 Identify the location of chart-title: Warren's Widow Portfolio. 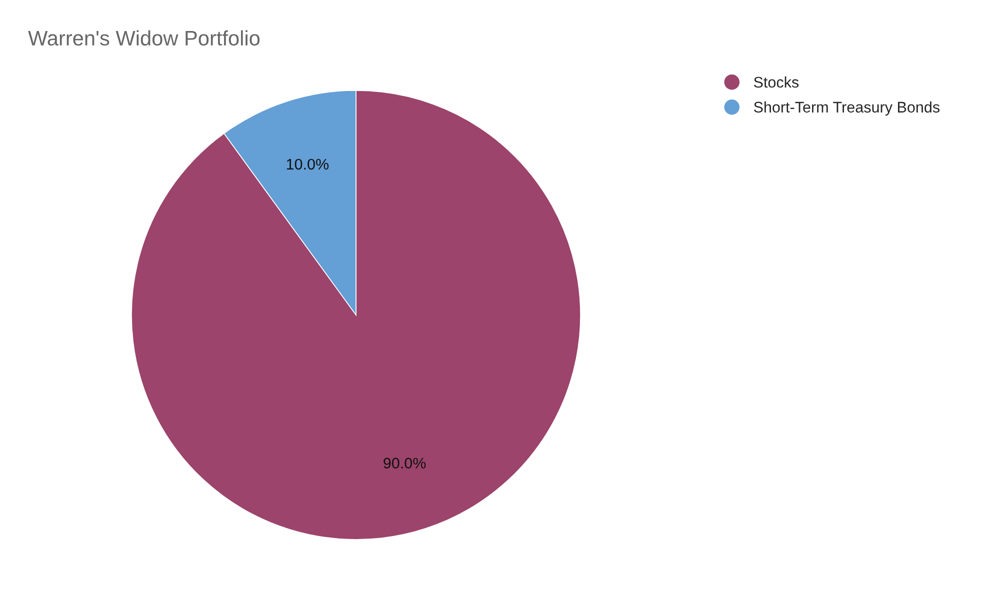
(144, 38).